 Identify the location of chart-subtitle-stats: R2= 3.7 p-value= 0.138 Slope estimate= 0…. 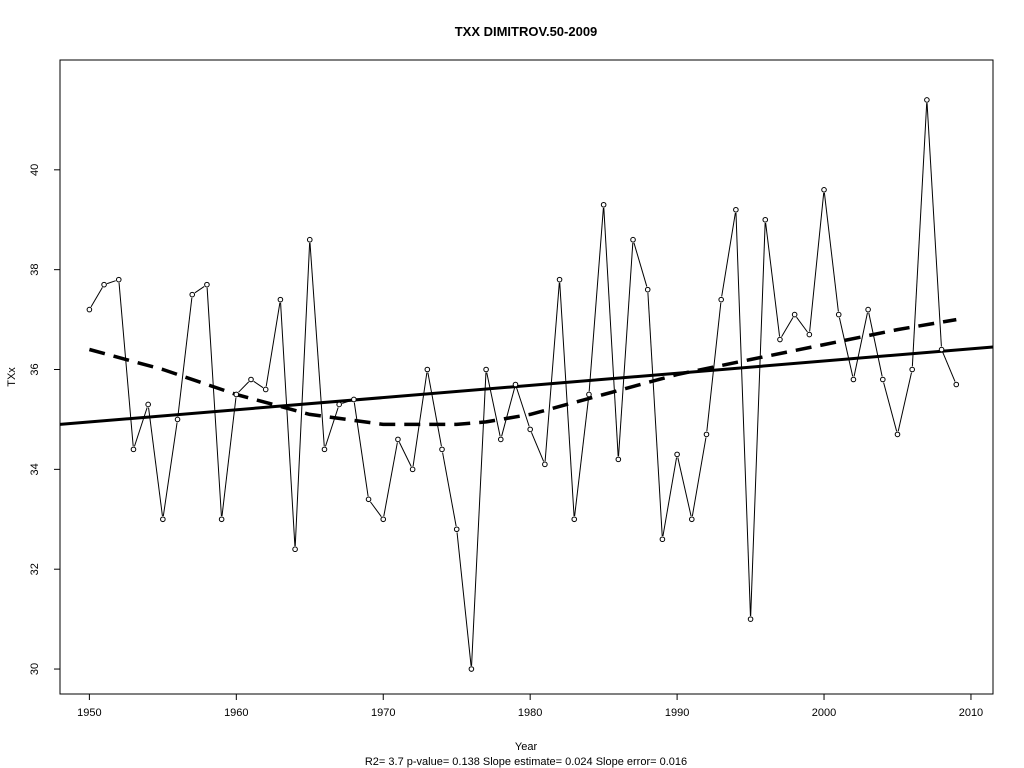
(526, 762).